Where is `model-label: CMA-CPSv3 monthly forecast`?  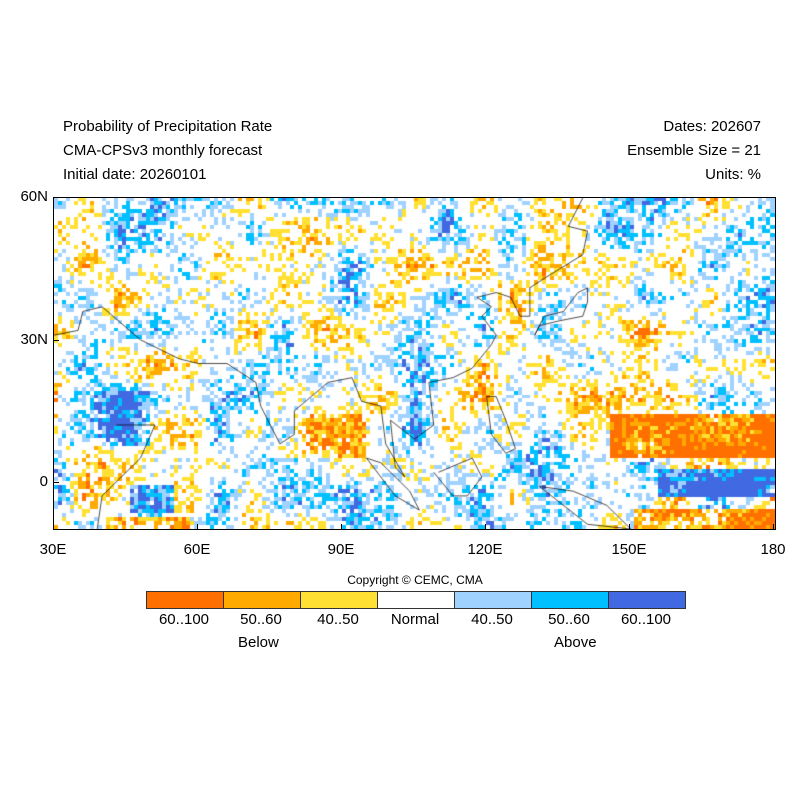
model-label: CMA-CPSv3 monthly forecast is located at coordinates (163, 150).